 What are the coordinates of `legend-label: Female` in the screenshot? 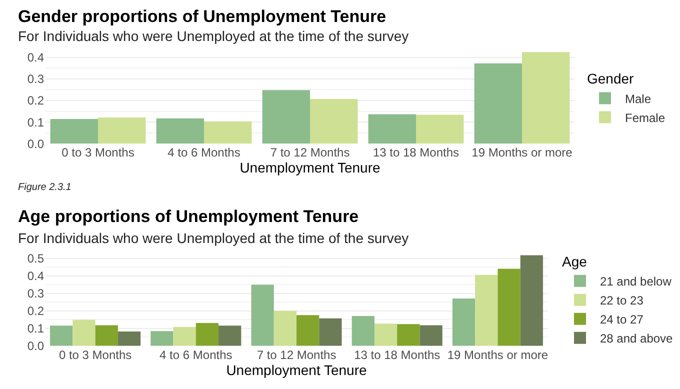 It's located at (645, 117).